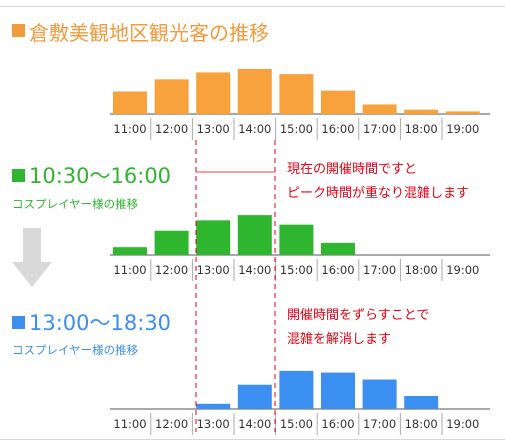  Describe the element at coordinates (421, 270) in the screenshot. I see `chart-2-tick-label: 18:00` at that location.